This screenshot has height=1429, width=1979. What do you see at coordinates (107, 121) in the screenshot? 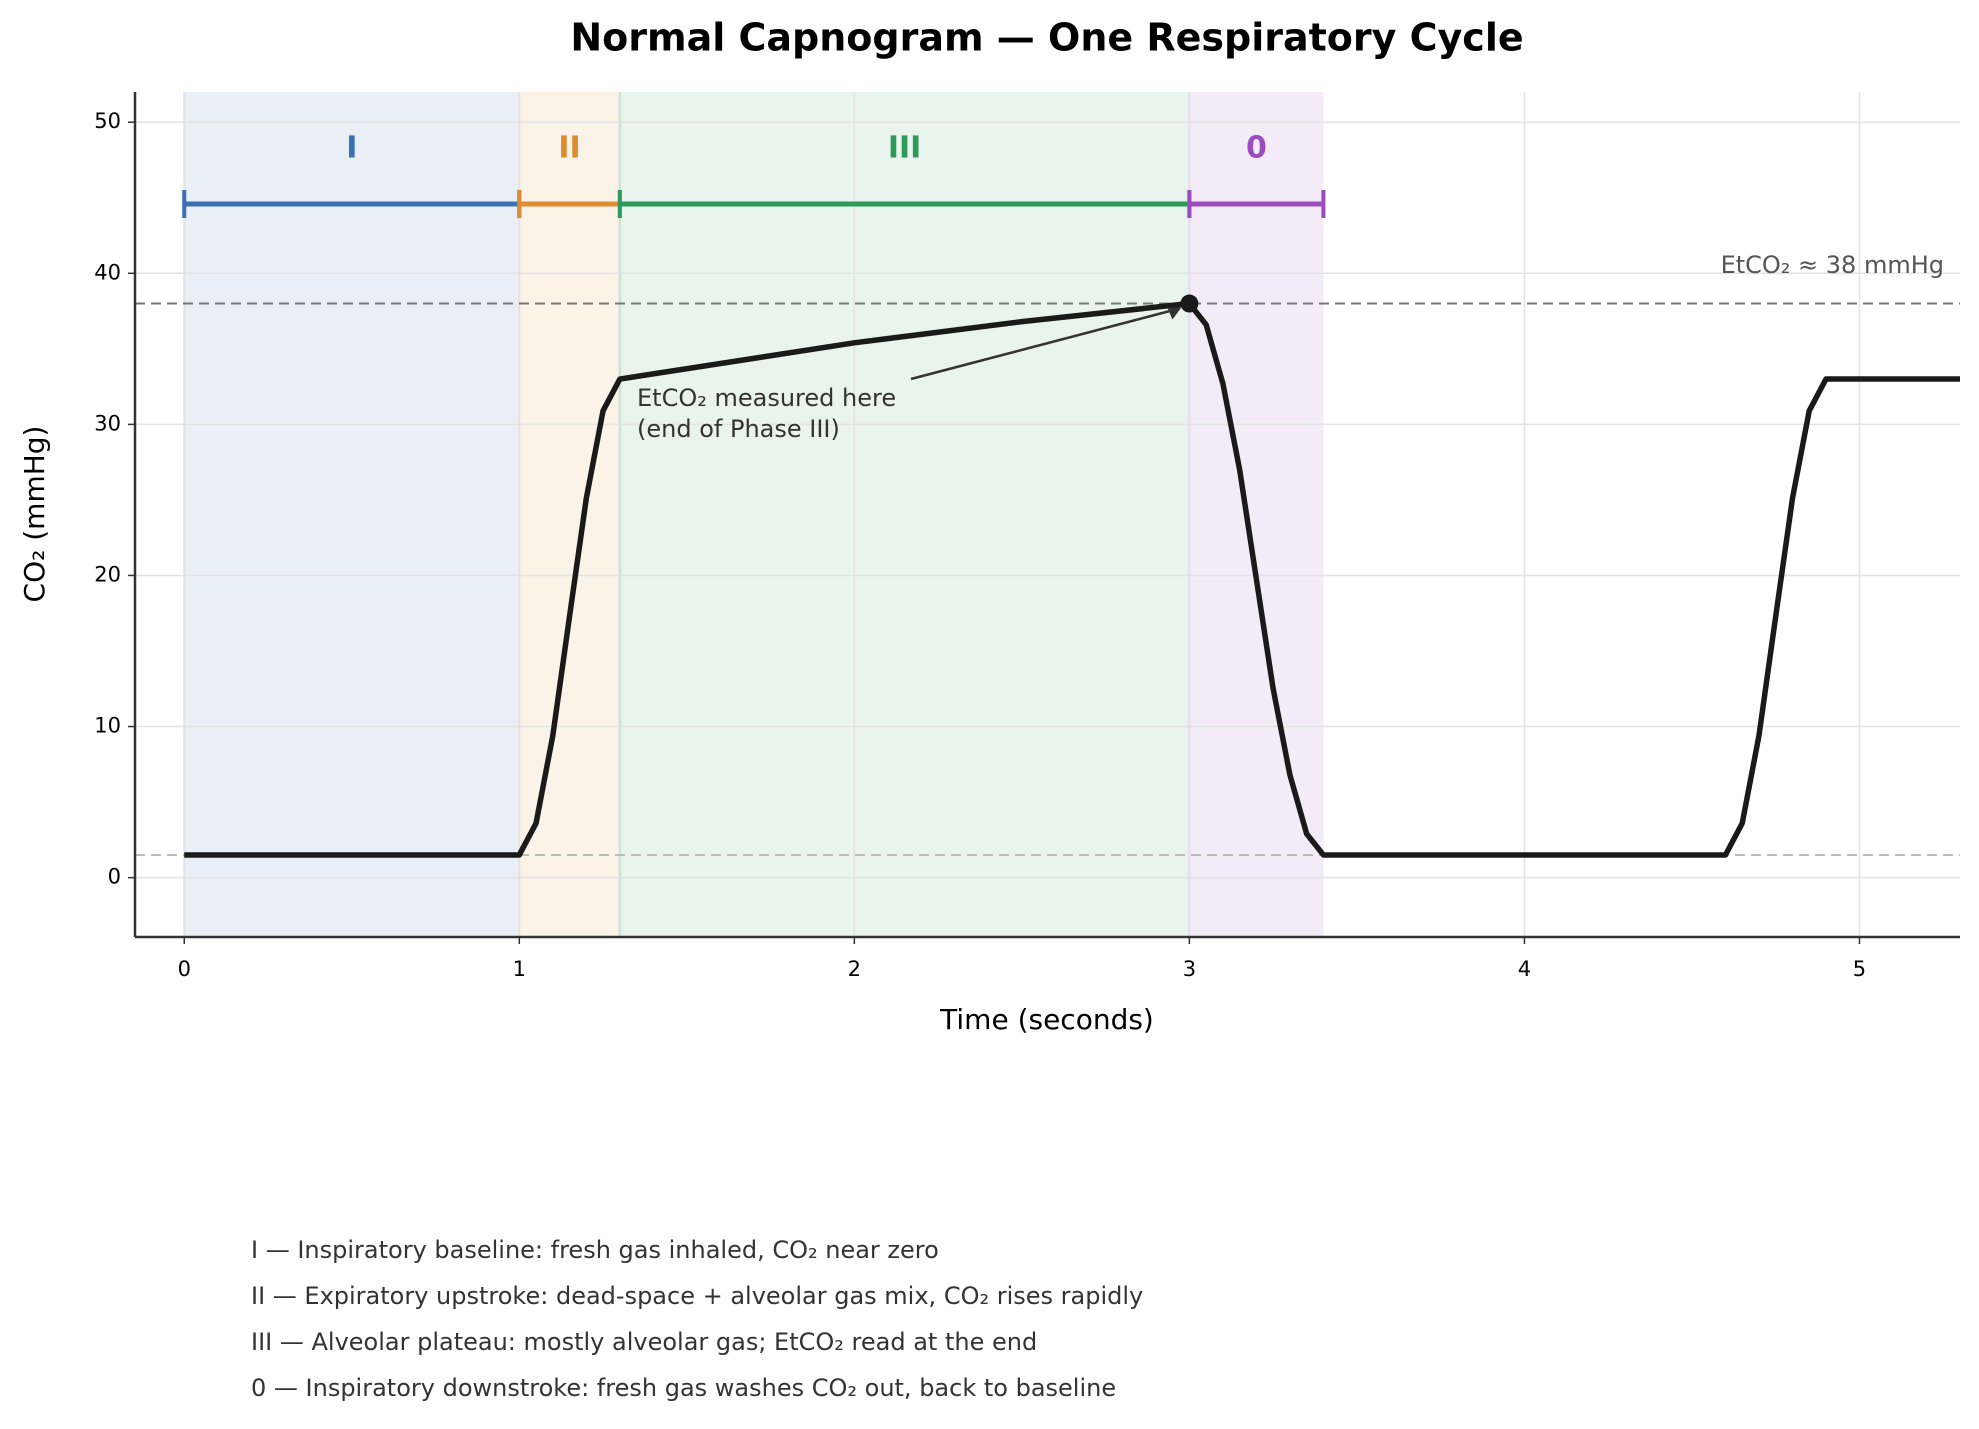
I see `y-tick-label: 50` at bounding box center [107, 121].